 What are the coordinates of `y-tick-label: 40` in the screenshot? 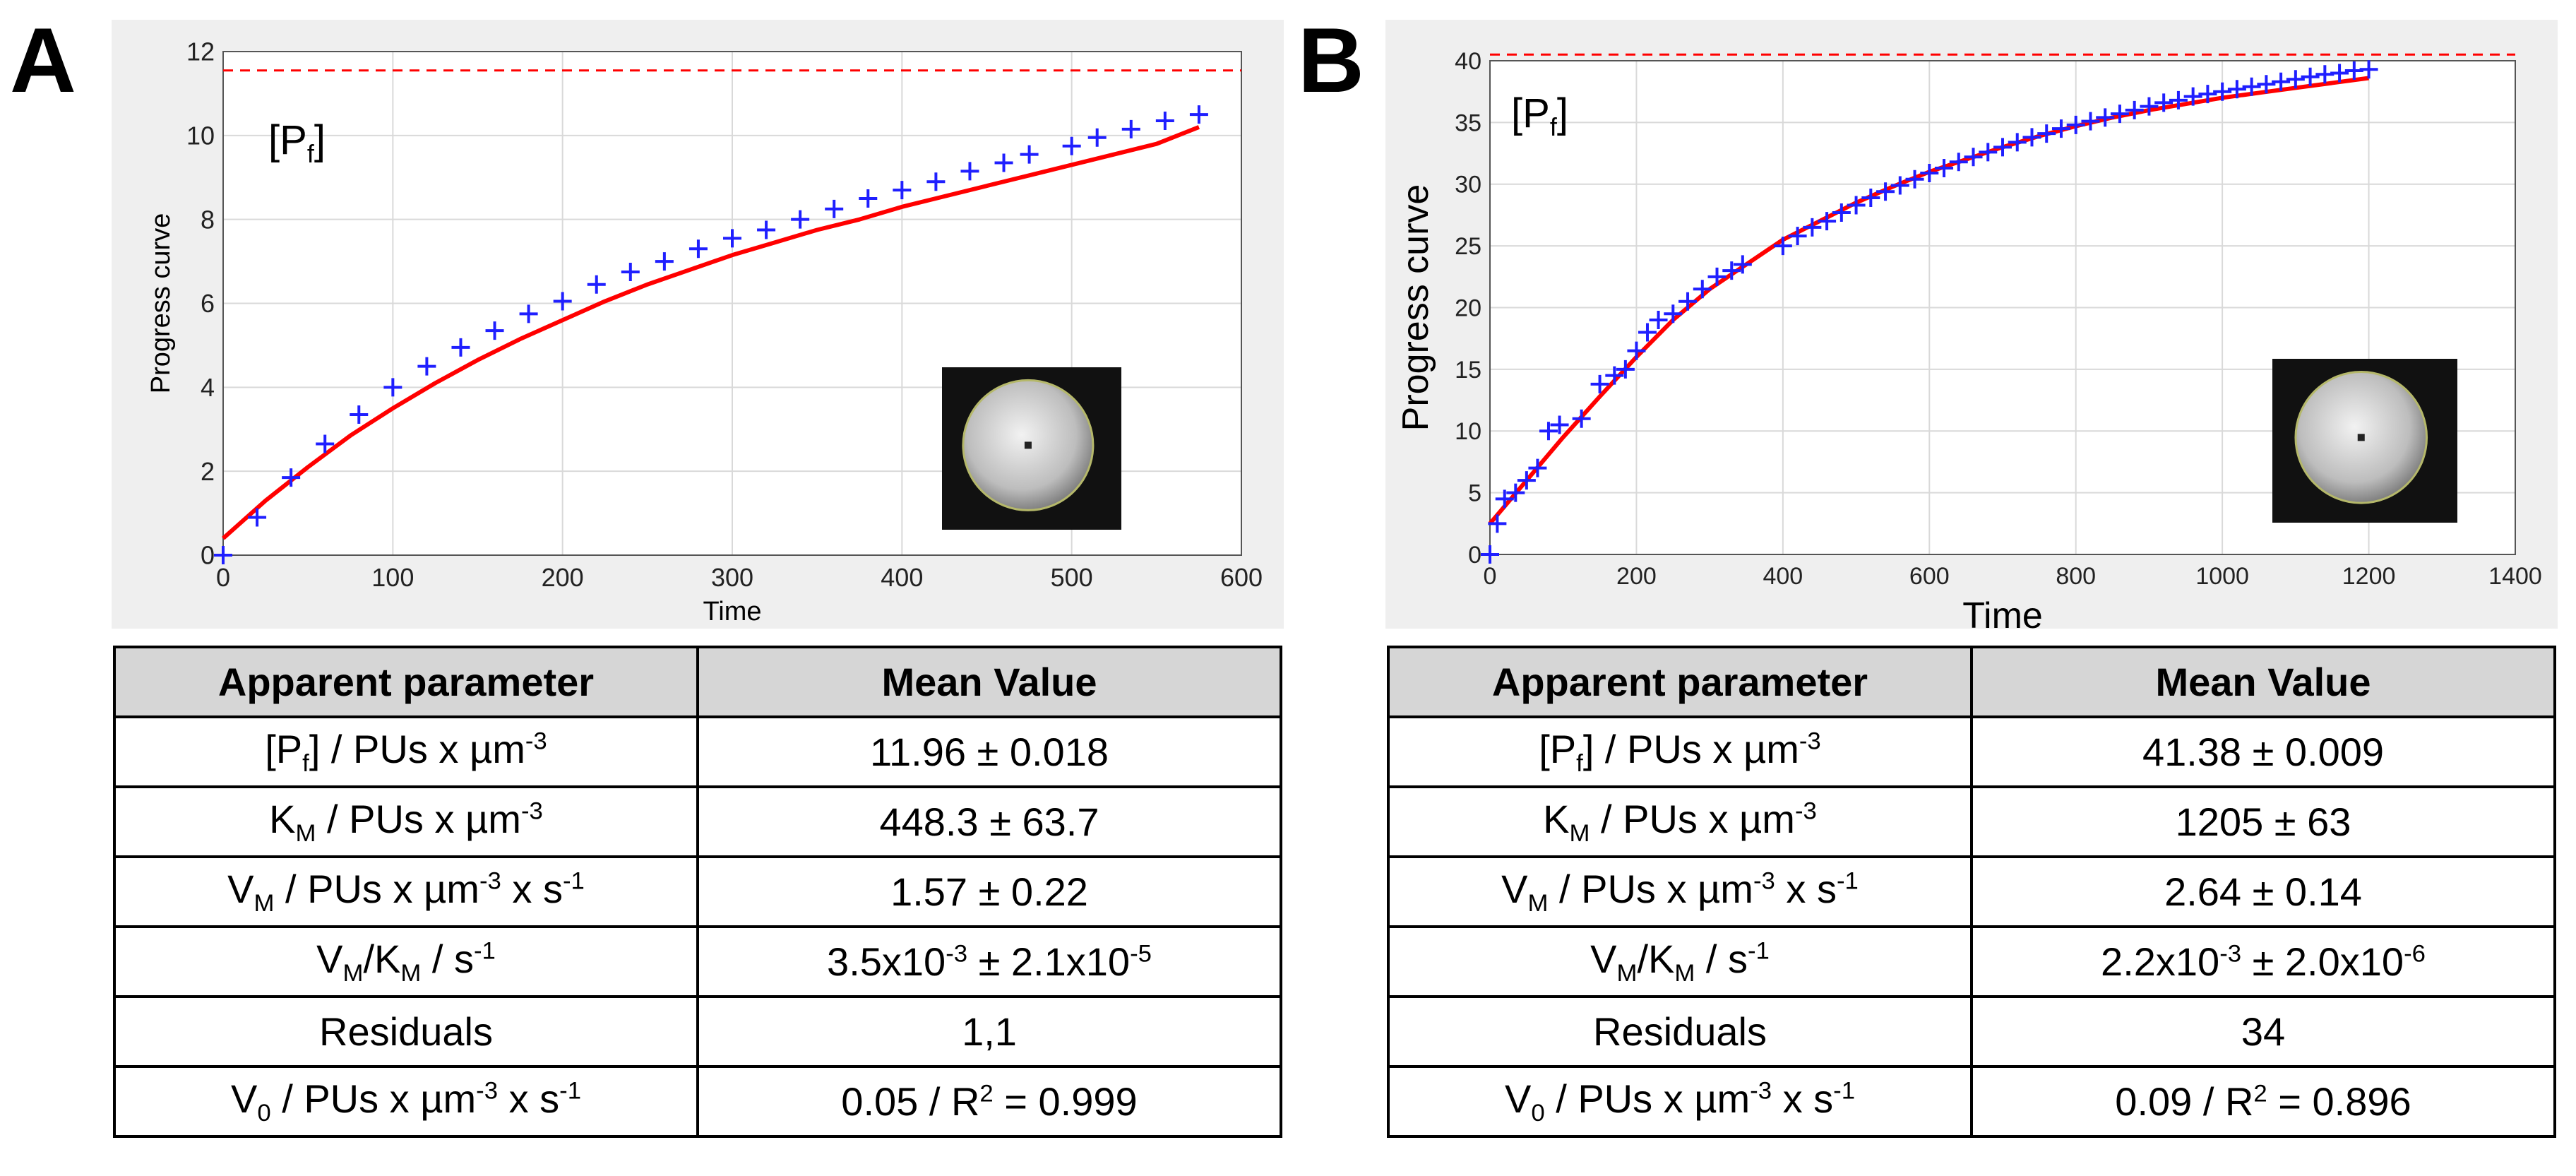 It's located at (1468, 61).